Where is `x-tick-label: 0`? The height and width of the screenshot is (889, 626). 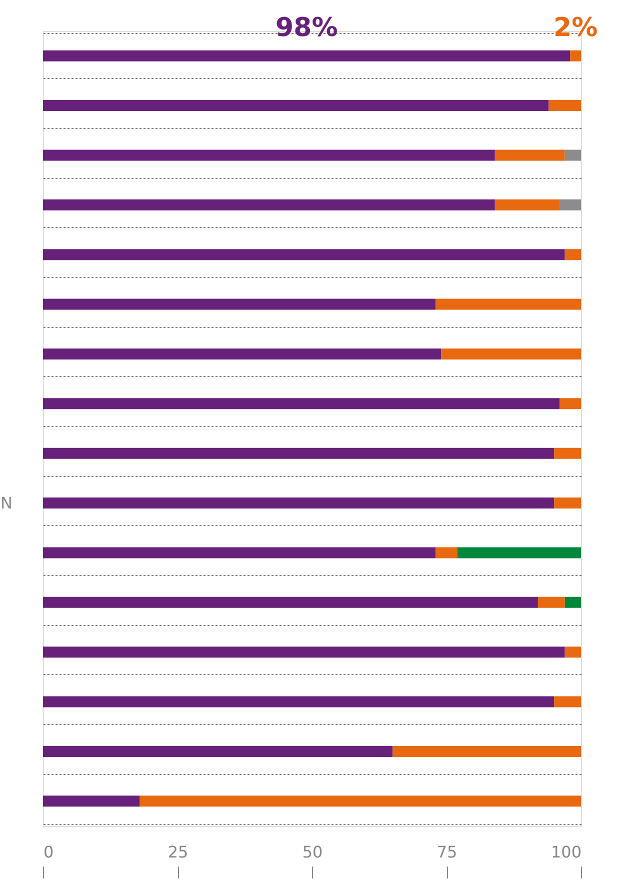 x-tick-label: 0 is located at coordinates (49, 852).